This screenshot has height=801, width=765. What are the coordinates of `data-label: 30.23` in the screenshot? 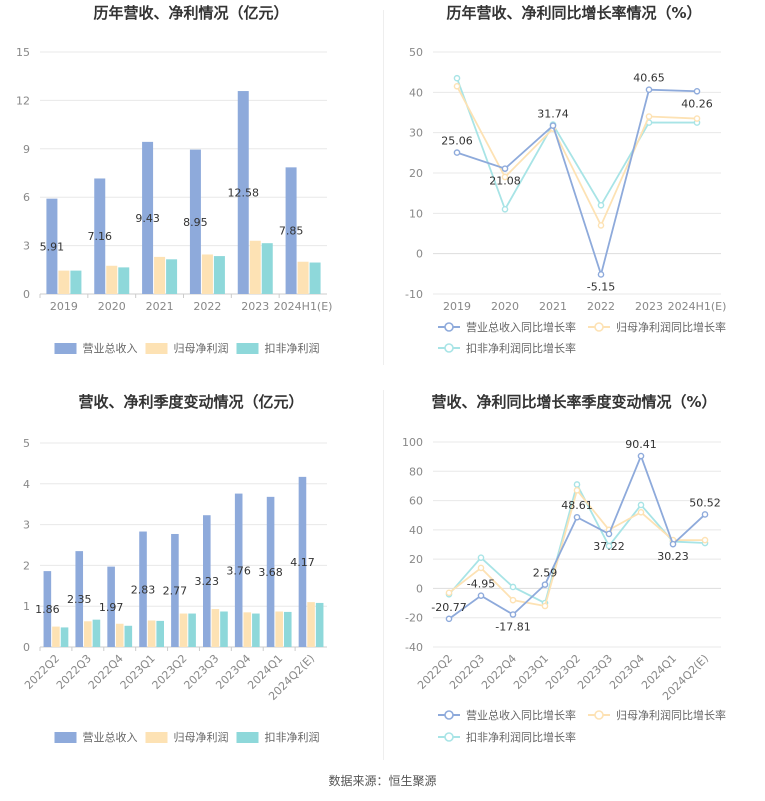 It's located at (673, 556).